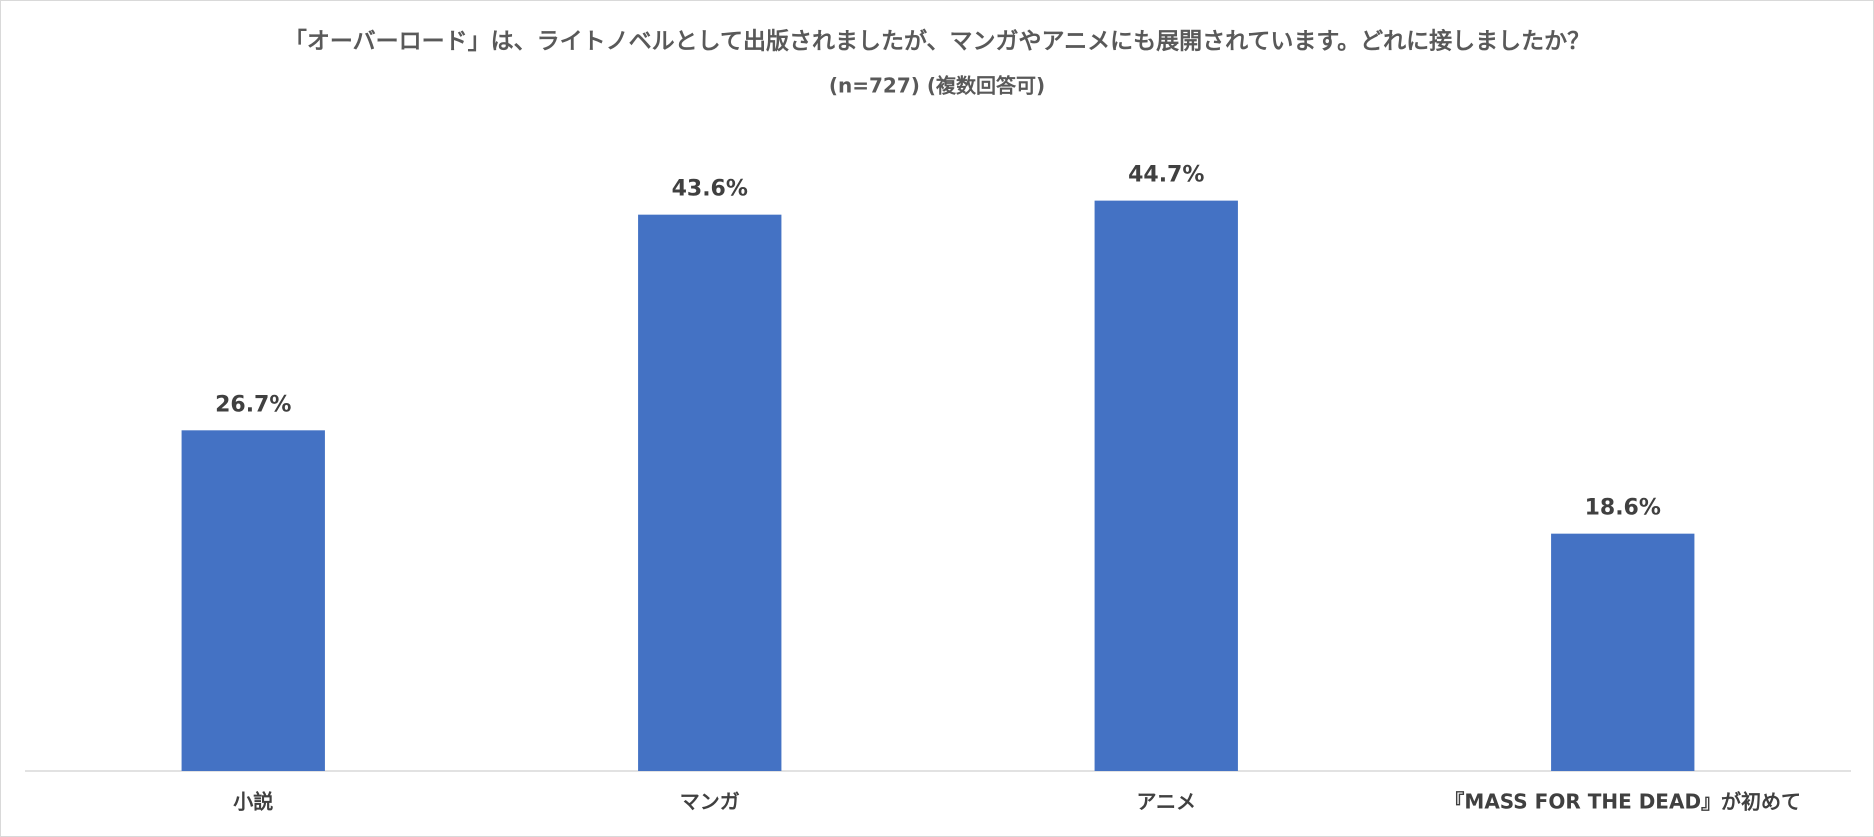 Image resolution: width=1874 pixels, height=837 pixels. Describe the element at coordinates (253, 404) in the screenshot. I see `data-label: 26.7%` at that location.